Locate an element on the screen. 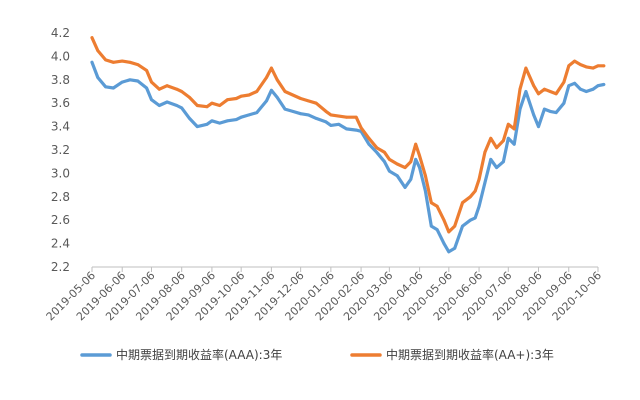 This screenshot has height=400, width=640. y-tick-label: 2.2 is located at coordinates (60, 267).